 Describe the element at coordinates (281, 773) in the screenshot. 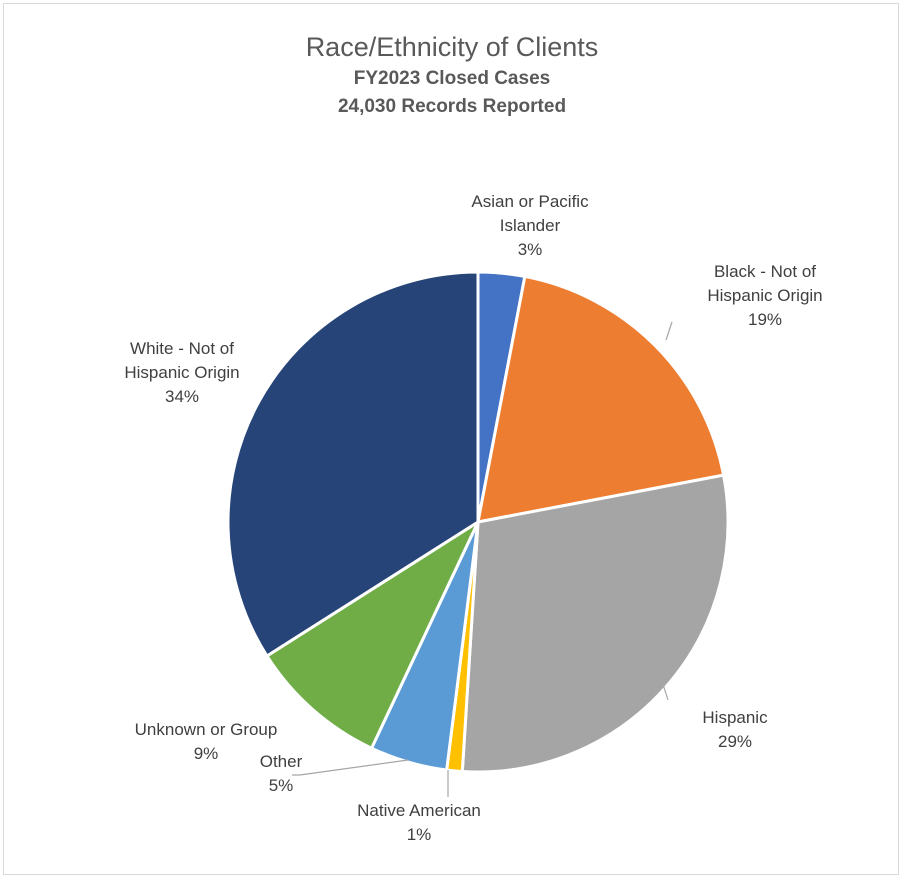

I see `data-label-other: Other 5%` at that location.